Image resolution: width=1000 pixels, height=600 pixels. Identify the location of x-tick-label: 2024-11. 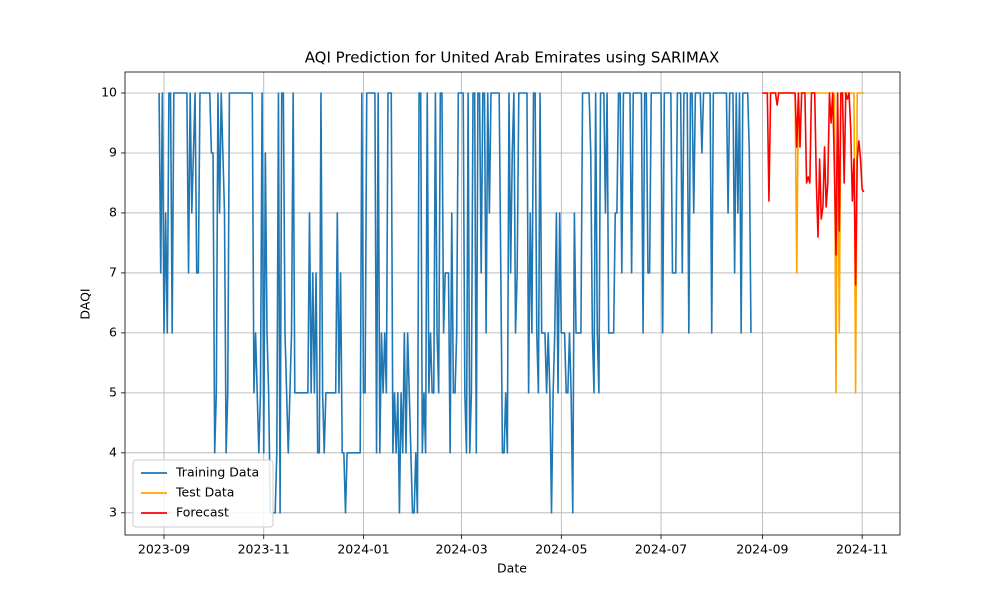
(862, 549).